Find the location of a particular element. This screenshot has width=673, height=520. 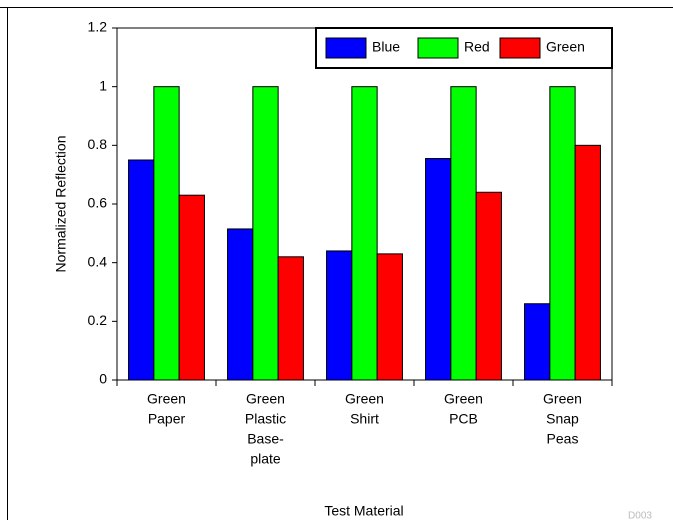

x-tick-label: Base- is located at coordinates (265, 439).